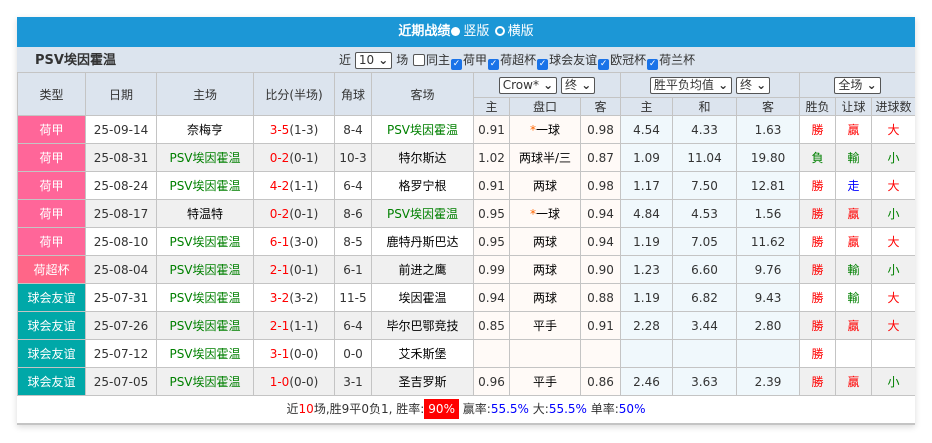 The image size is (932, 443). I want to click on score-cell: 4-2(1-1), so click(294, 185).